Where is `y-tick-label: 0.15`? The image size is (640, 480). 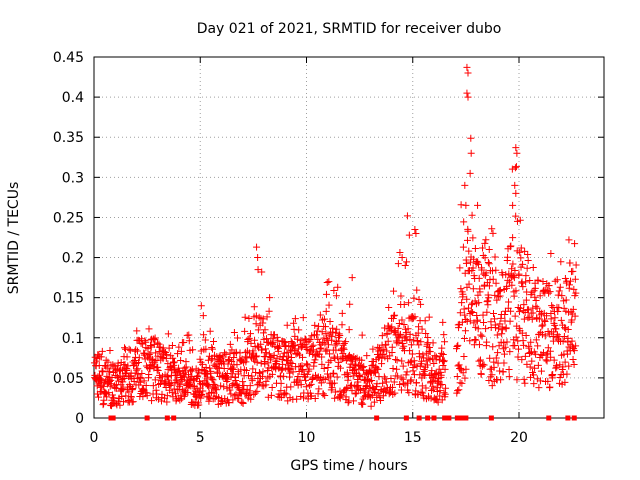 y-tick-label: 0.15 is located at coordinates (68, 299).